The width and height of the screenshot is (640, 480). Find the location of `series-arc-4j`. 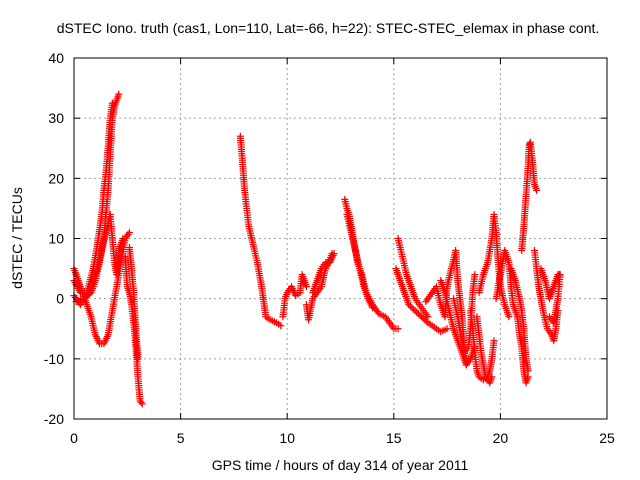

series-arc-4j is located at coordinates (529, 196).